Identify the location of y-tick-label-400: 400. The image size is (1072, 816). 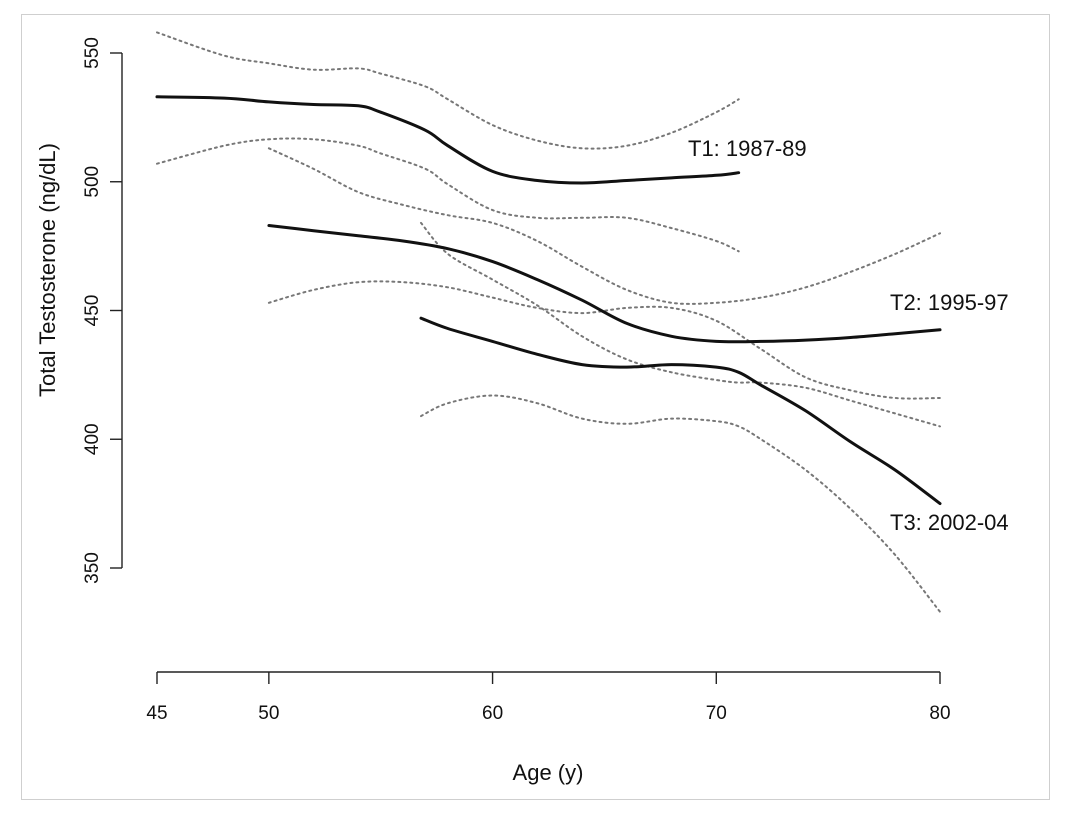
(92, 439).